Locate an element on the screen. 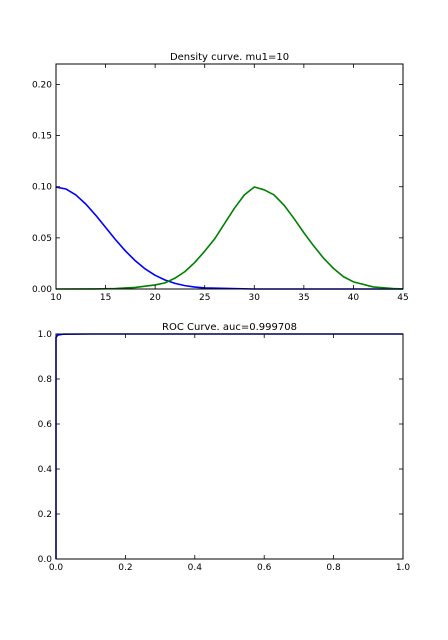  roc-x-tick-label: 0.4 is located at coordinates (195, 568).